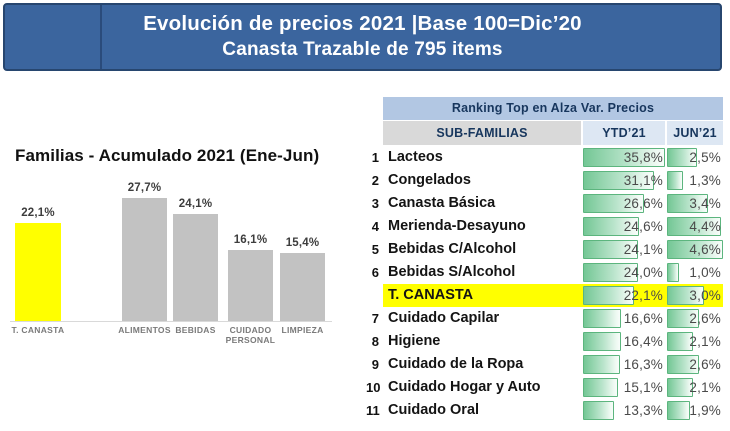 This screenshot has height=431, width=730. I want to click on ytd-value: 16,4%, so click(643, 341).